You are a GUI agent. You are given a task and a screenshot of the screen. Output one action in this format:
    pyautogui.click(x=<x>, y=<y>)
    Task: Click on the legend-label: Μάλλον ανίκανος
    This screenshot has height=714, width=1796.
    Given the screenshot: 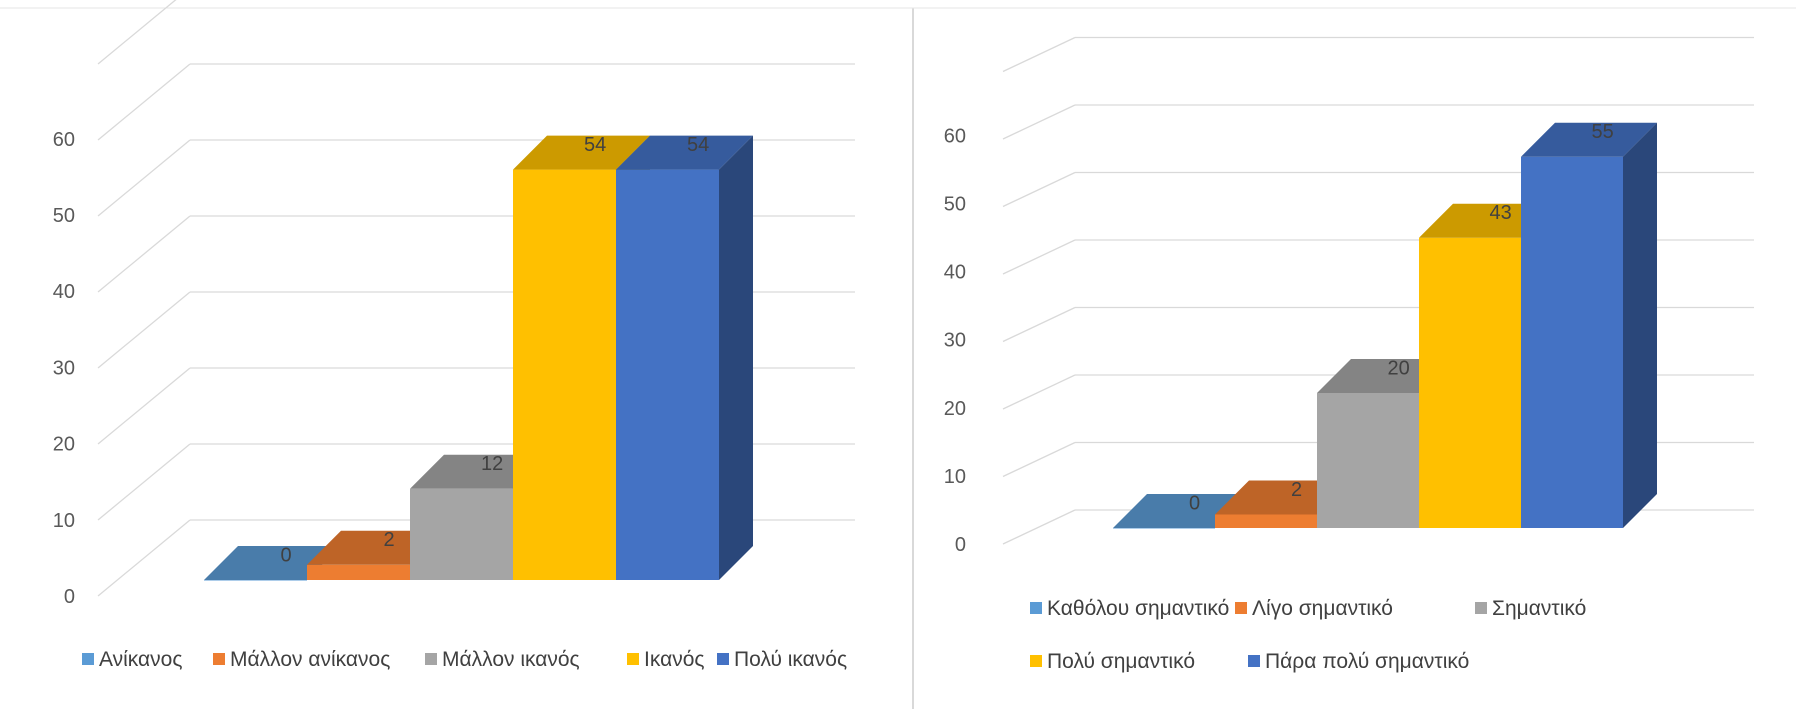 What is the action you would take?
    pyautogui.click(x=310, y=659)
    